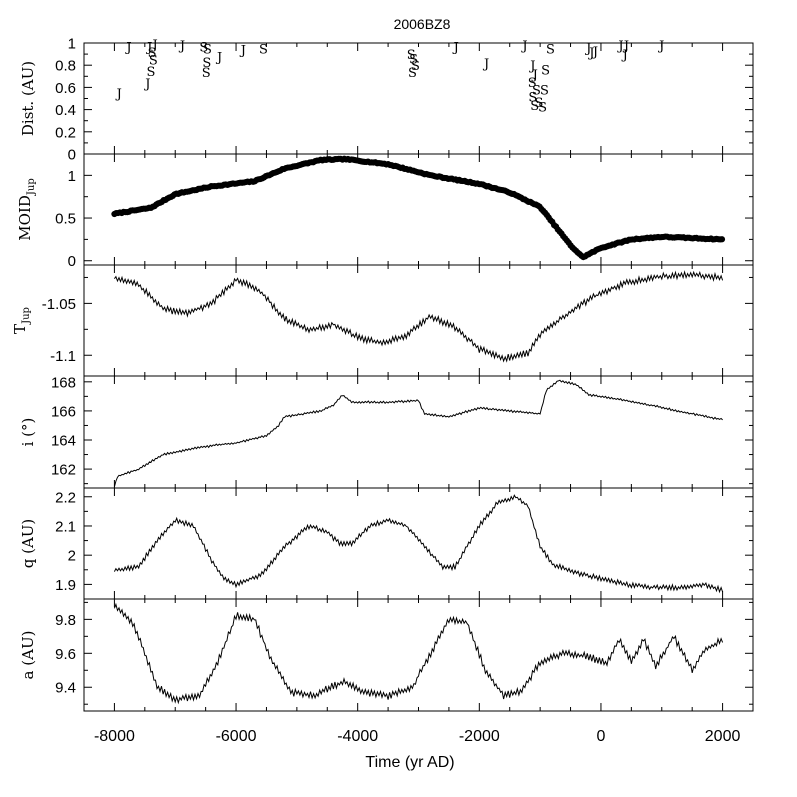 This screenshot has height=797, width=797. What do you see at coordinates (28, 544) in the screenshot?
I see `y-axis-label-q: q (AU)` at bounding box center [28, 544].